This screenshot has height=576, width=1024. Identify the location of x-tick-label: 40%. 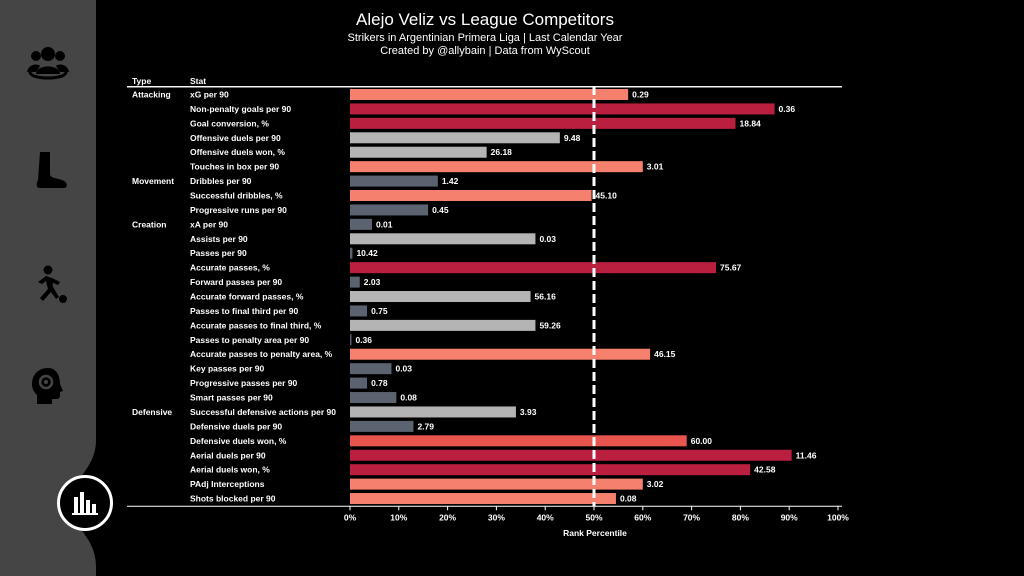
(545, 517).